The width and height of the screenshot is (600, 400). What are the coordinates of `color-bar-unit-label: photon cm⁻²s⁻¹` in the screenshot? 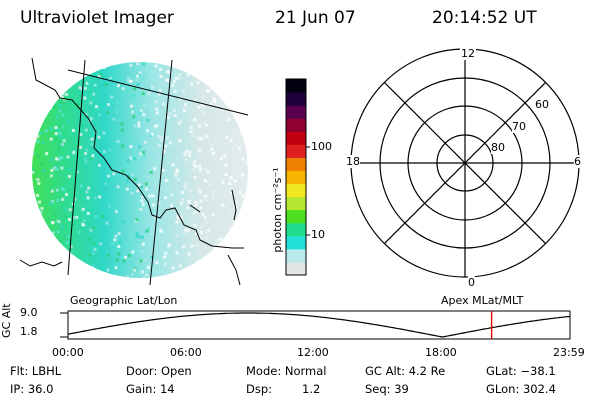 It's located at (277, 209).